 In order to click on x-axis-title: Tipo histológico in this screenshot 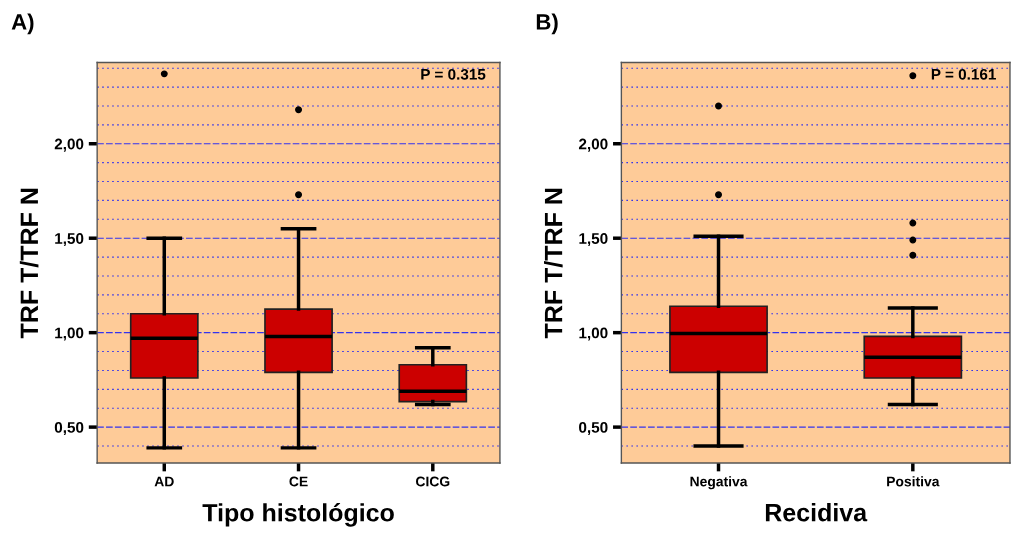, I will do `click(298, 515)`.